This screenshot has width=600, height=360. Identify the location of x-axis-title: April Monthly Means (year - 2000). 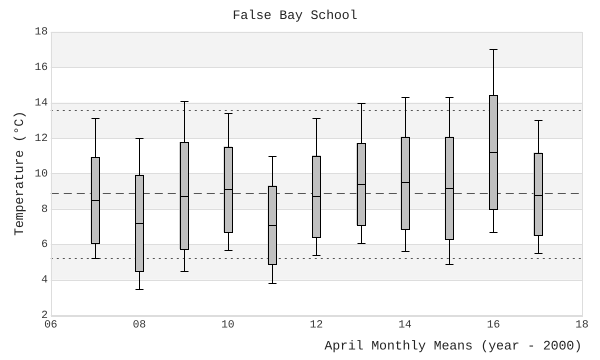
(453, 346).